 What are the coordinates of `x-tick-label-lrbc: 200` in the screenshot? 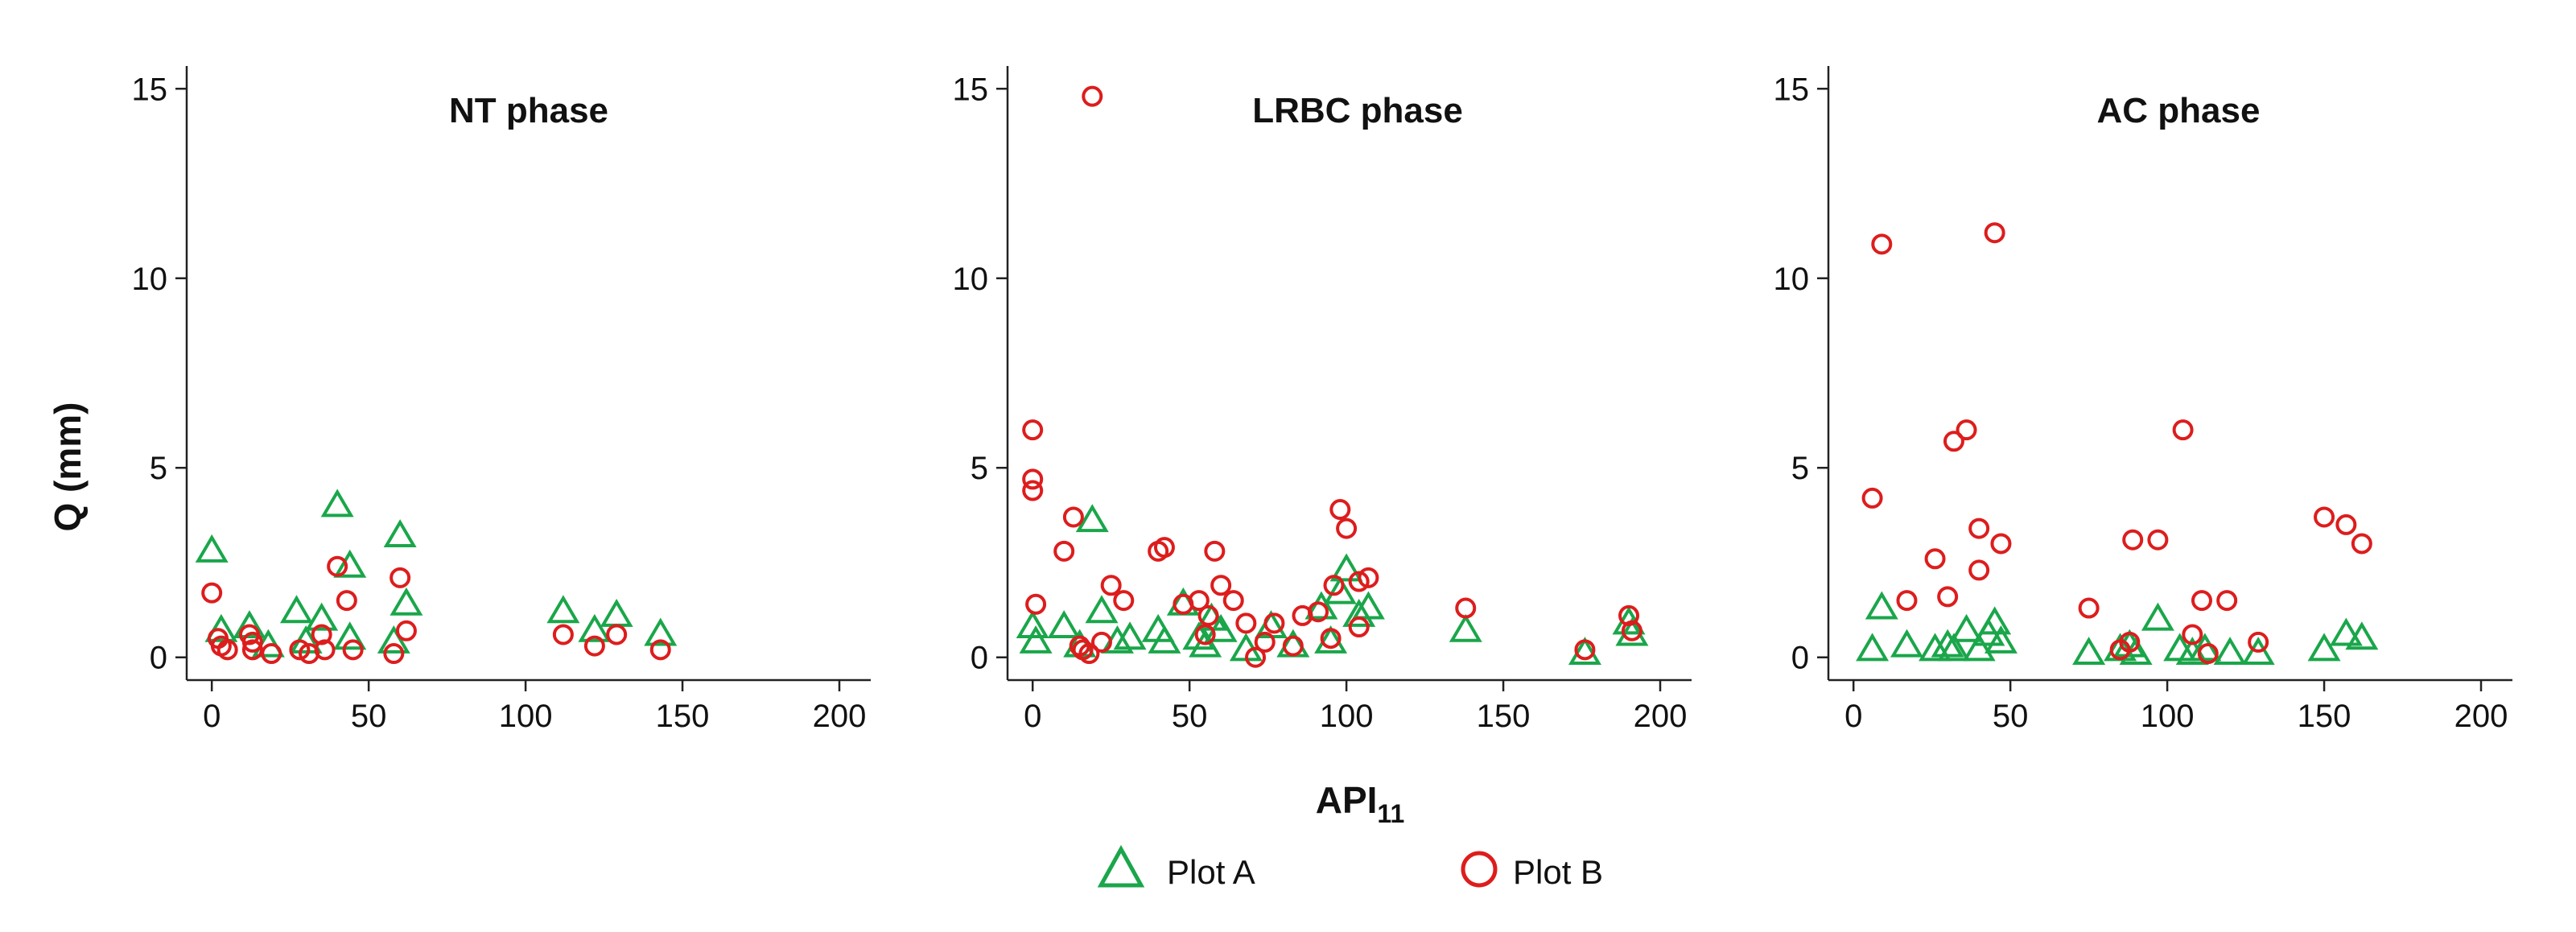 It's located at (1661, 716).